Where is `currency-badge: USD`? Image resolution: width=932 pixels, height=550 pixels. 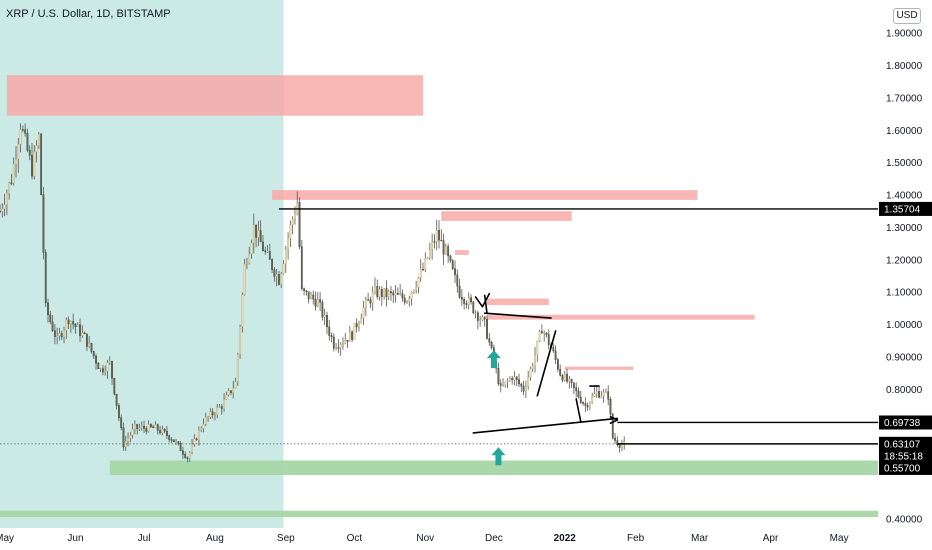 currency-badge: USD is located at coordinates (907, 16).